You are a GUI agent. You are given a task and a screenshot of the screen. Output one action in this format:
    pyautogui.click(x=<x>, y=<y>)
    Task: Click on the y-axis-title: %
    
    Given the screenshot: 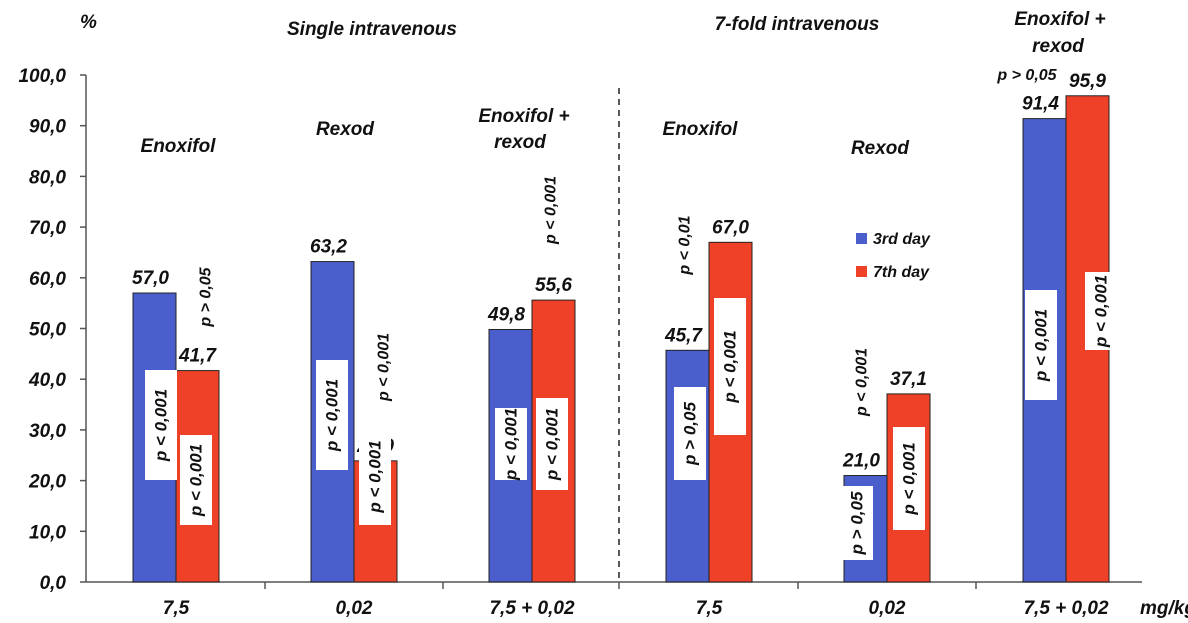 What is the action you would take?
    pyautogui.click(x=88, y=22)
    